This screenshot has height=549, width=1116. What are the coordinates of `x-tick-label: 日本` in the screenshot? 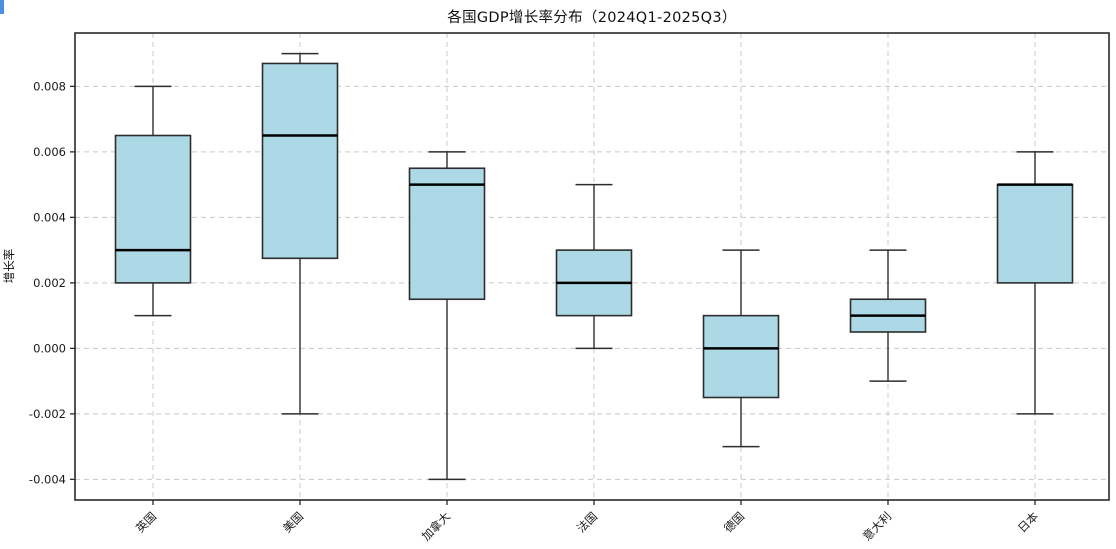 It's located at (1028, 522).